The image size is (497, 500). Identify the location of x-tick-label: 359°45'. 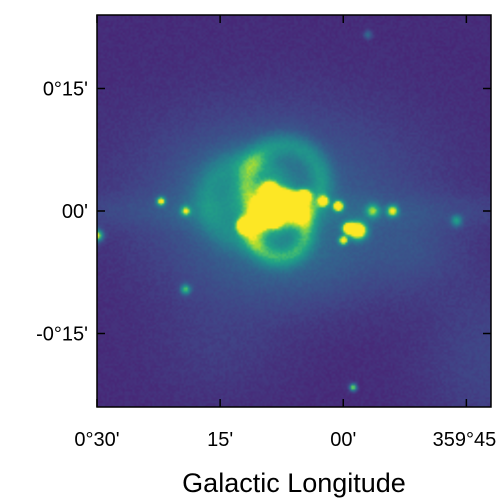
(465, 440).